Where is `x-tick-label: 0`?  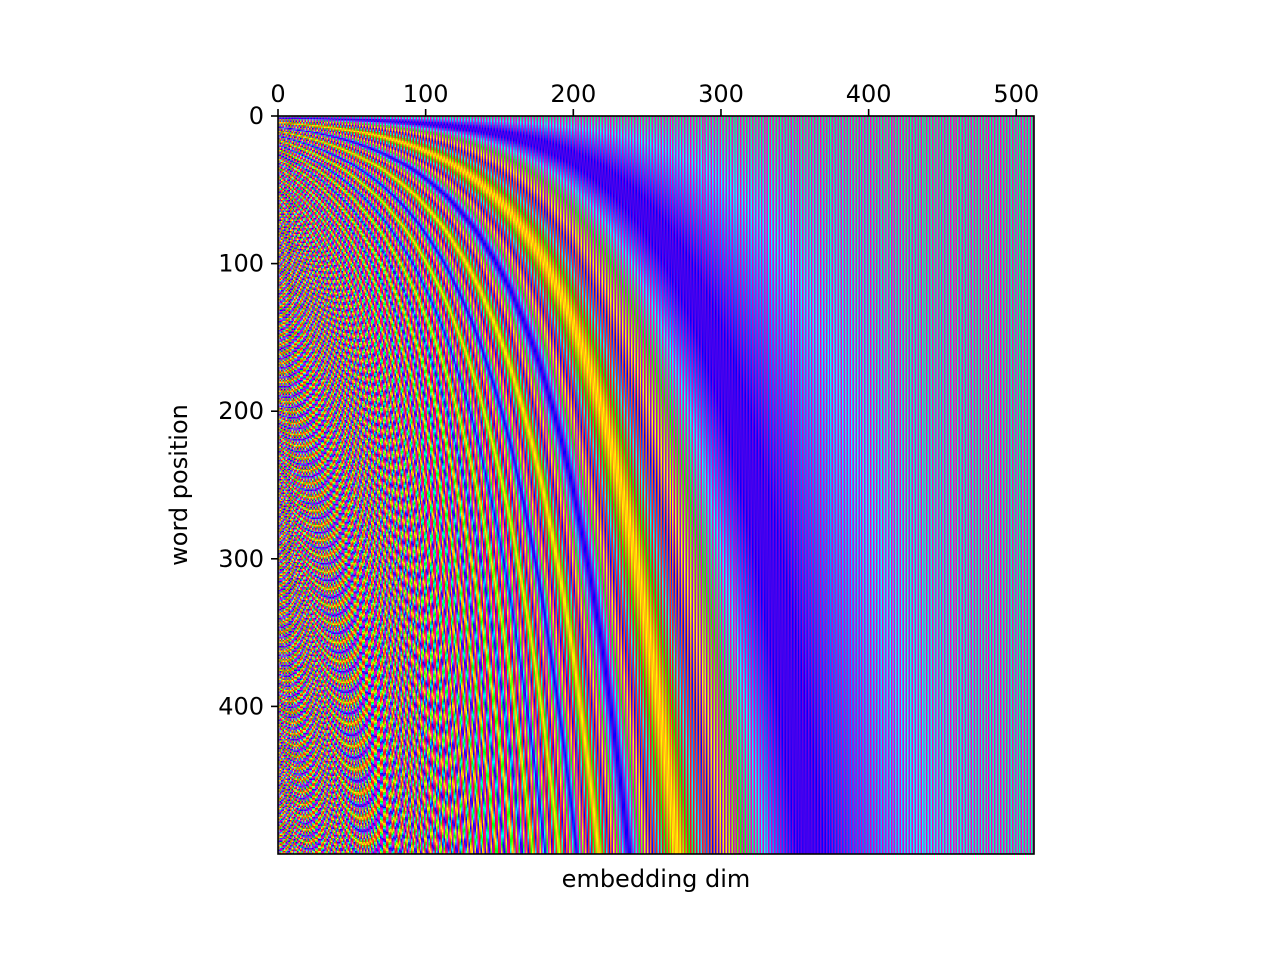 x-tick-label: 0 is located at coordinates (277, 94).